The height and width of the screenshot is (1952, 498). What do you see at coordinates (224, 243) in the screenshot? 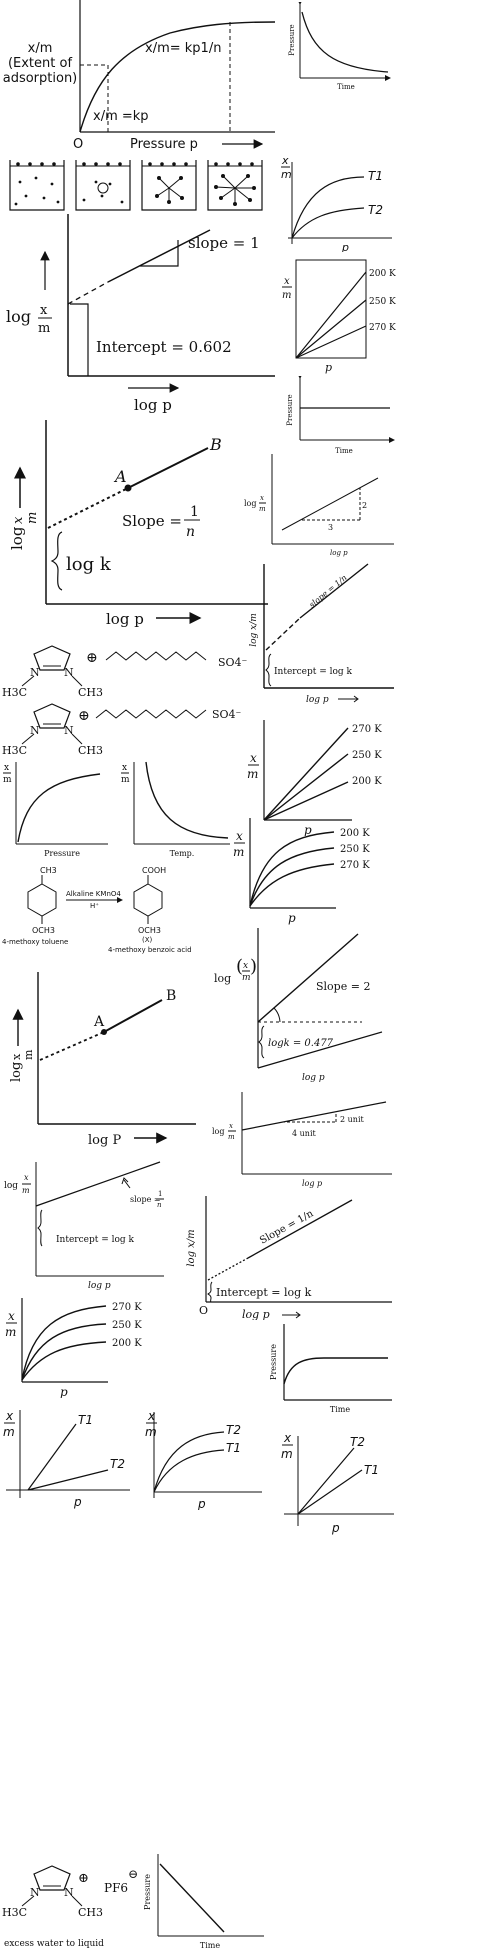
I see `slope-label: slope = 1` at bounding box center [224, 243].